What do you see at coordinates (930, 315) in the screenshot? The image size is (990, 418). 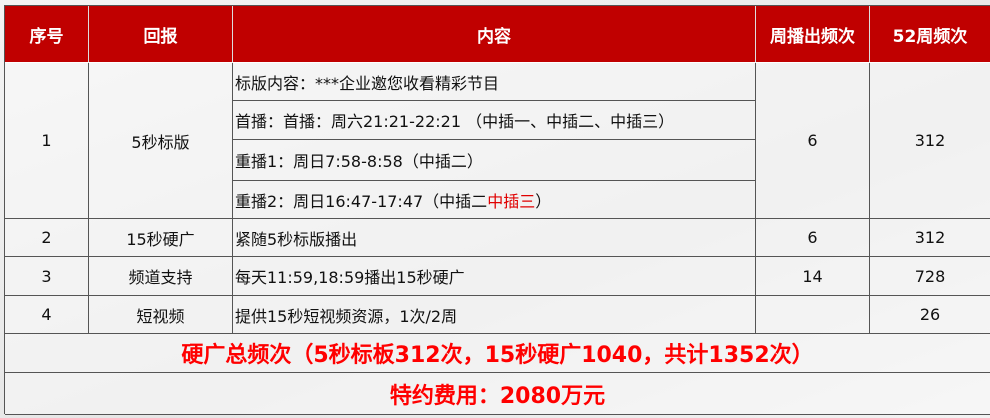 I see `row4-total: 26` at bounding box center [930, 315].